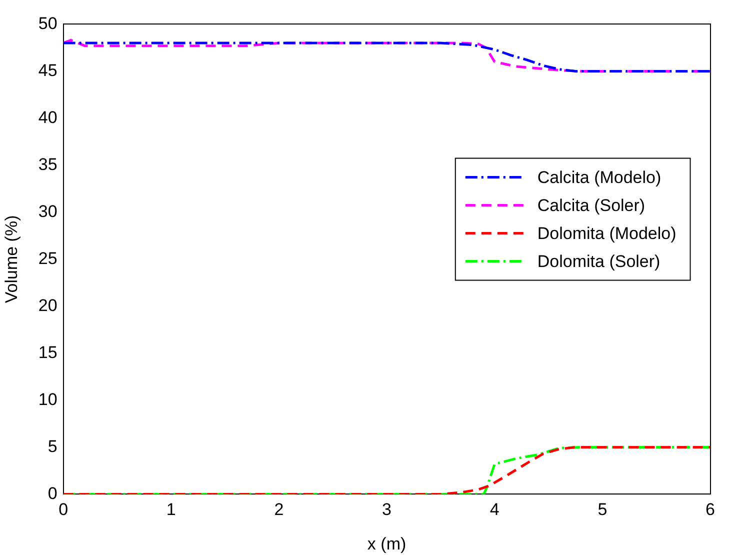  Describe the element at coordinates (279, 510) in the screenshot. I see `x-tick-label: 2` at that location.